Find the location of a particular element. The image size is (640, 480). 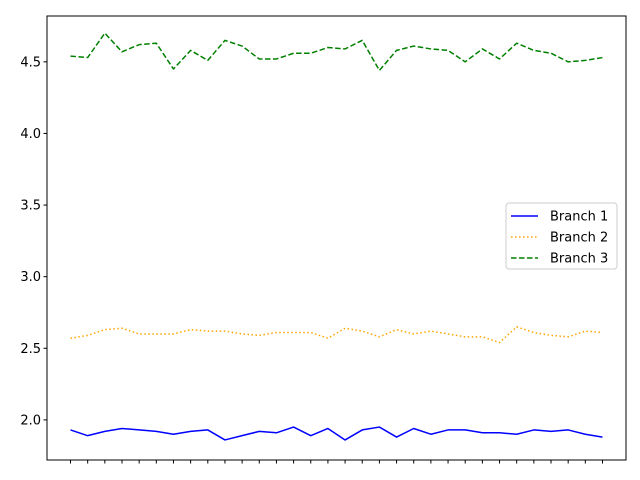

y-tick-label: 4.5 is located at coordinates (30, 62).